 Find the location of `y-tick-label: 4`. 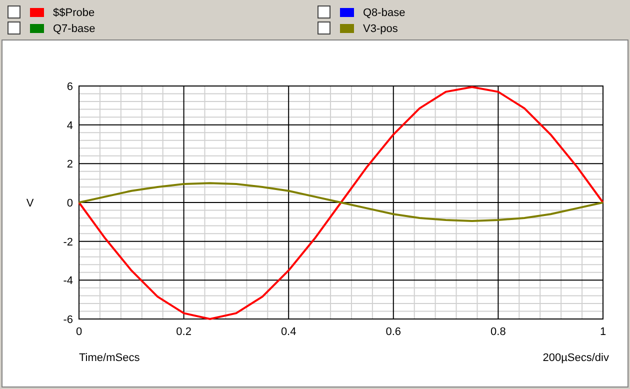

y-tick-label: 4 is located at coordinates (69, 126).